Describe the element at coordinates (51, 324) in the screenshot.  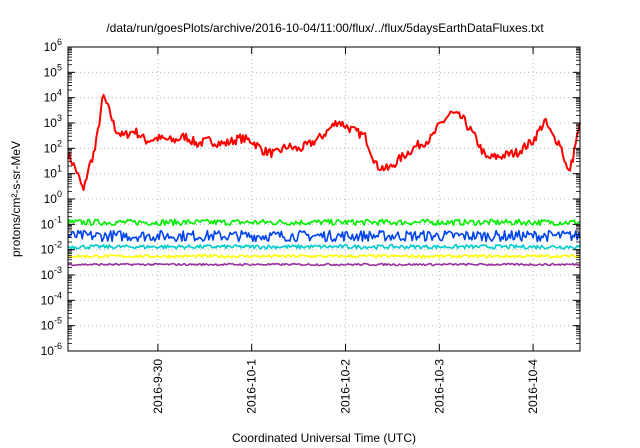
I see `y-tick-label: 10⁻⁵` at that location.